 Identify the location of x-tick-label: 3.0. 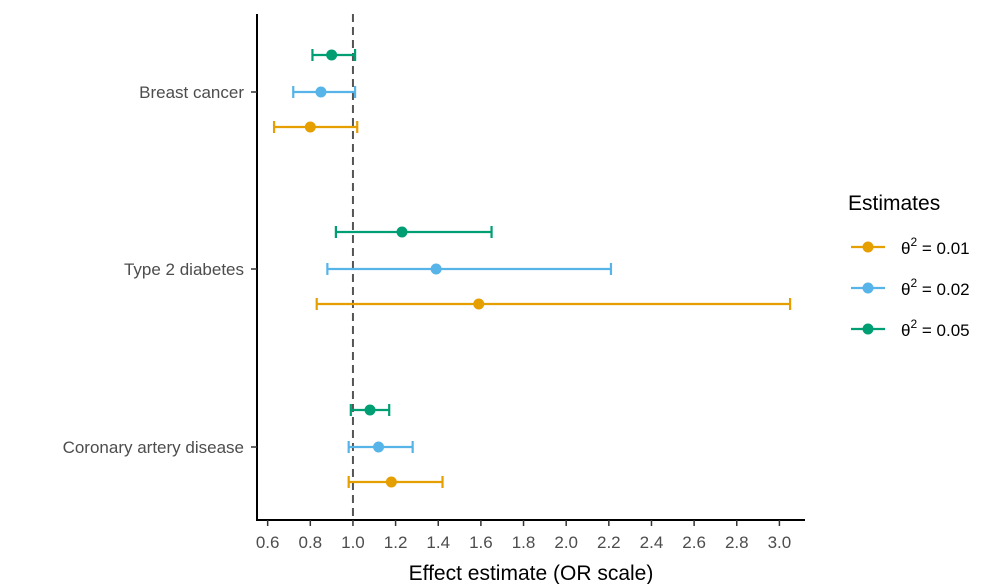
(780, 542).